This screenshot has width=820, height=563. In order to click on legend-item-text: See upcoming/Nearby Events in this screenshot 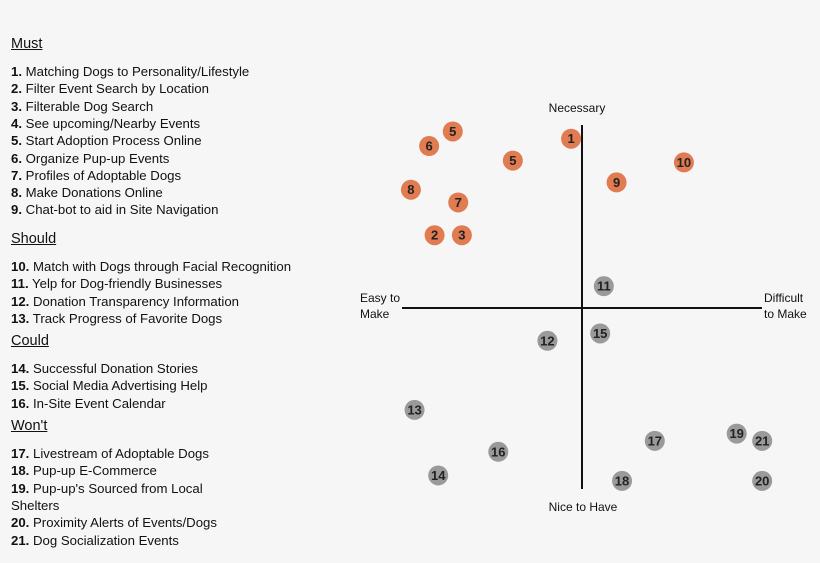, I will do `click(113, 123)`.